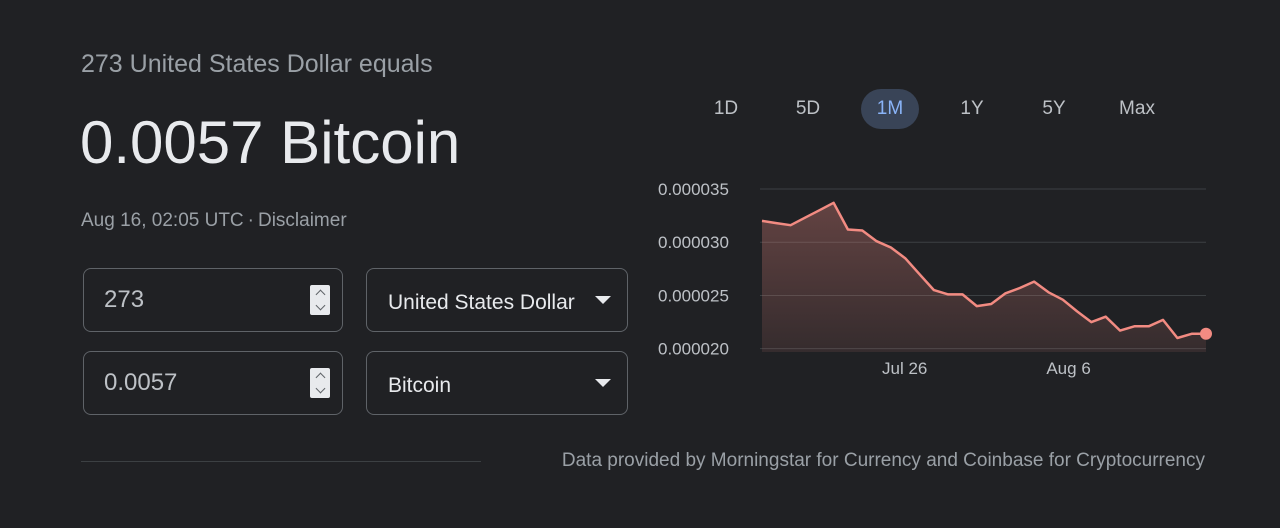  I want to click on y-tick-label: 0.000020, so click(693, 349).